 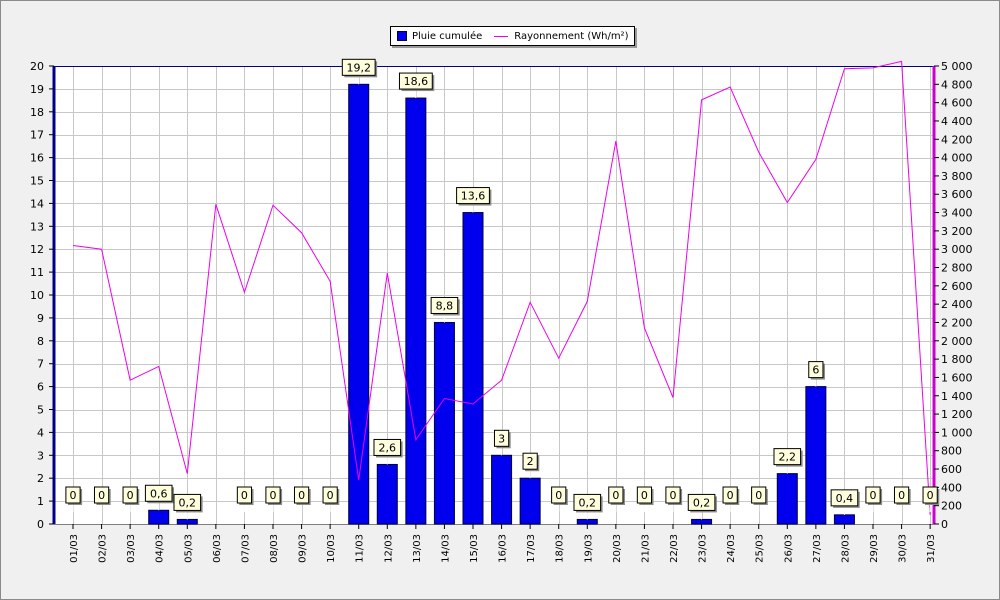 I want to click on right-axis-tick-label: 2 200, so click(x=957, y=322).